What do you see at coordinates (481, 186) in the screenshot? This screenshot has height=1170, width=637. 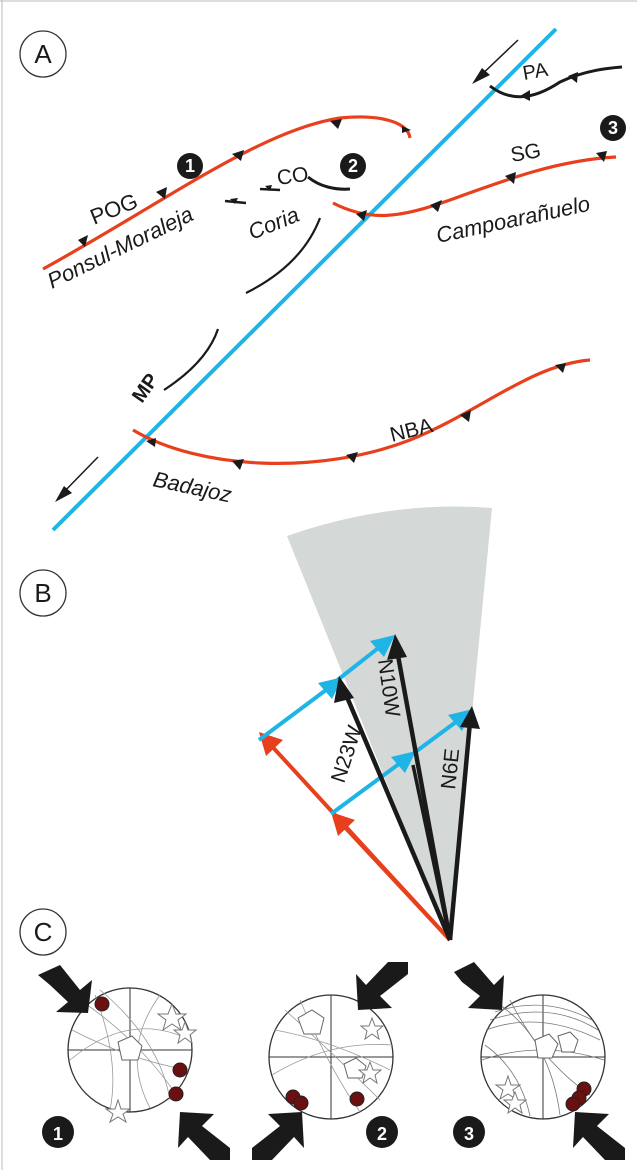 I see `campo-teeth` at bounding box center [481, 186].